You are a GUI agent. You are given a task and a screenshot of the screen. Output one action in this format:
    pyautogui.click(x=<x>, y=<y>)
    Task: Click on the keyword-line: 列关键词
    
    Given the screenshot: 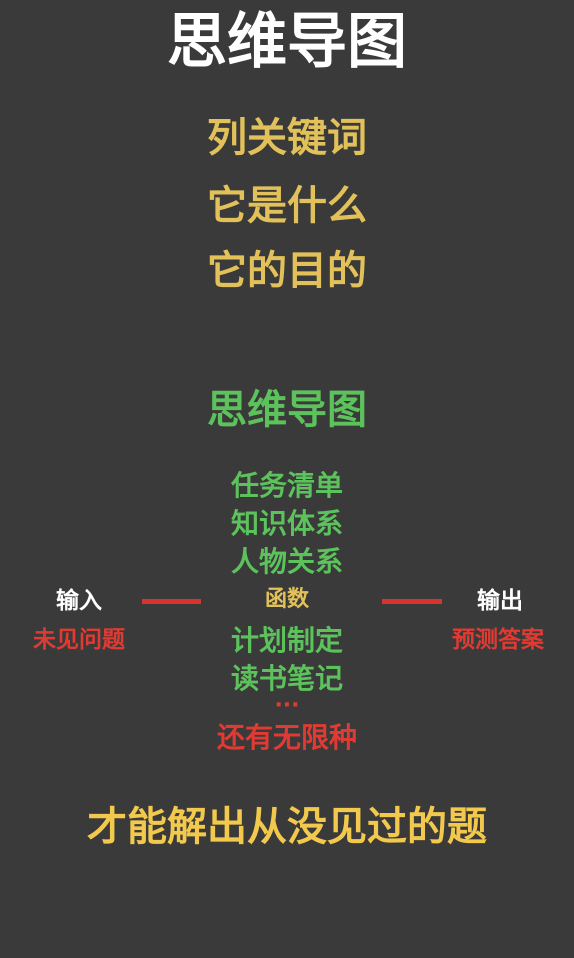 What is the action you would take?
    pyautogui.click(x=287, y=138)
    